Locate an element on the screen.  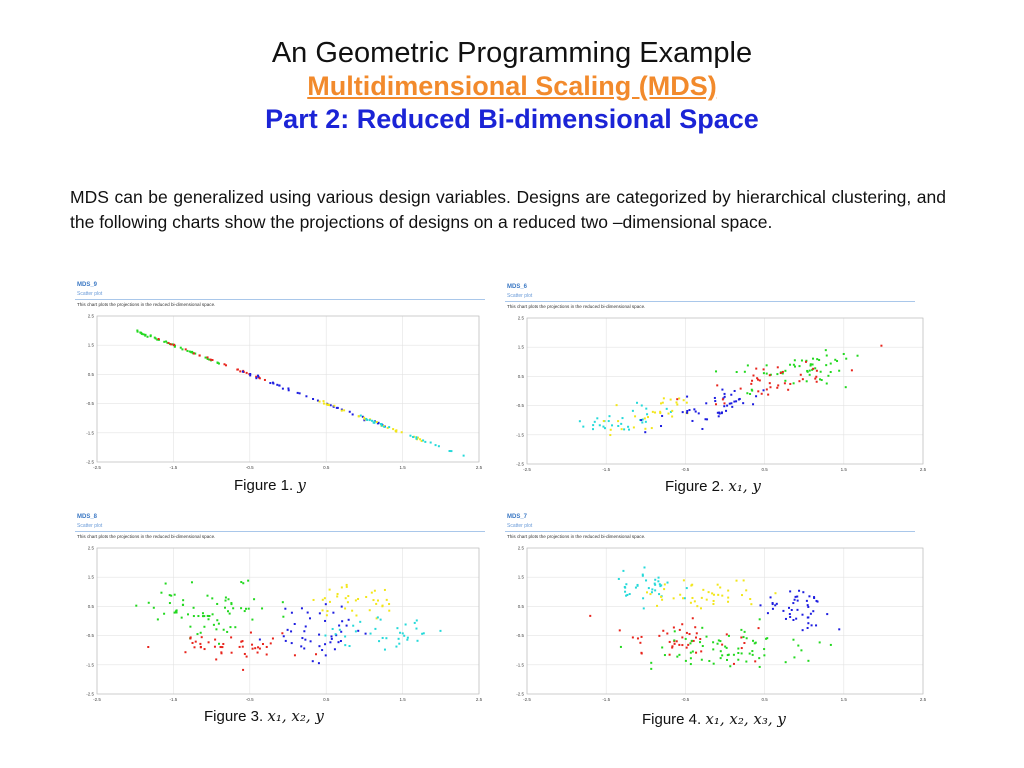
series-cluster-cyan is located at coordinates (625, 416).